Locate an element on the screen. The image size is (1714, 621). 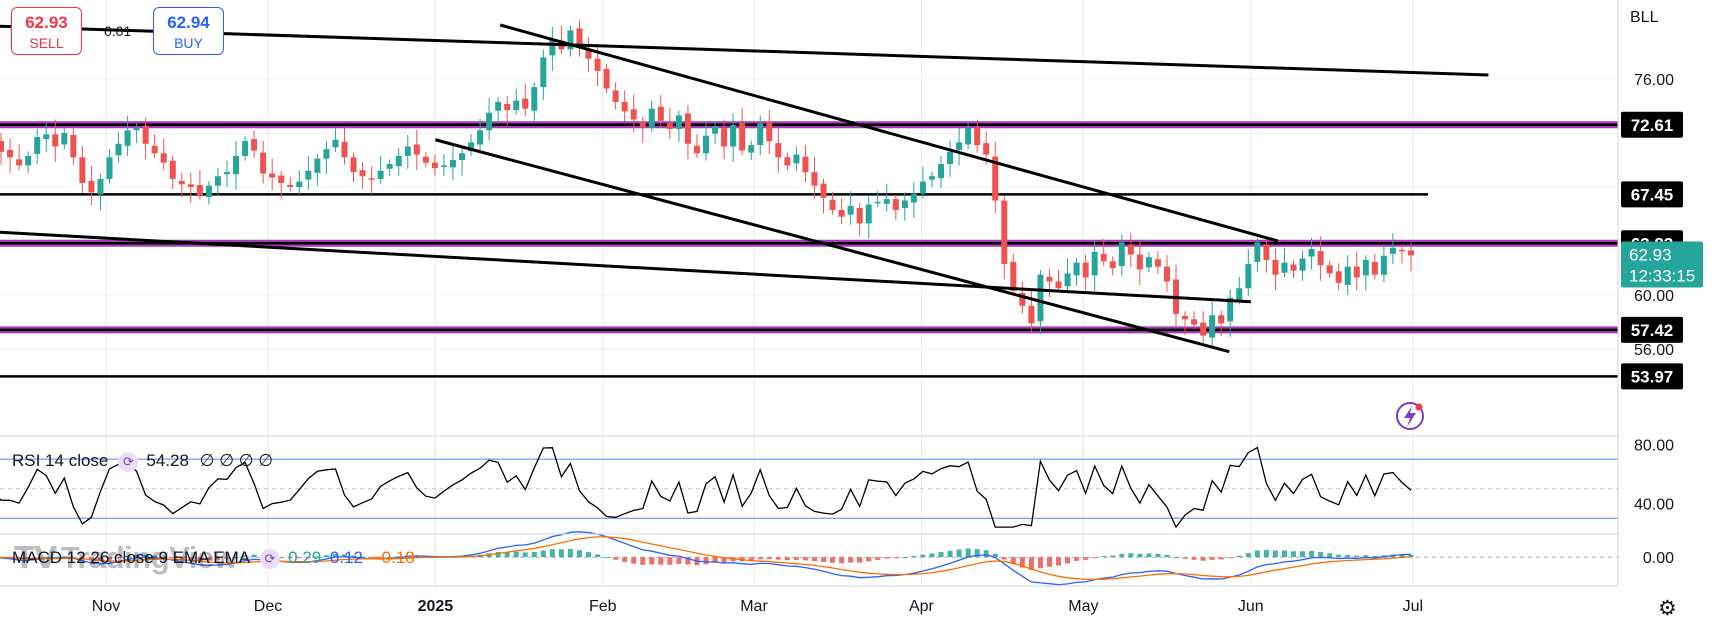
level-badge-label: 57.42 is located at coordinates (1652, 330).